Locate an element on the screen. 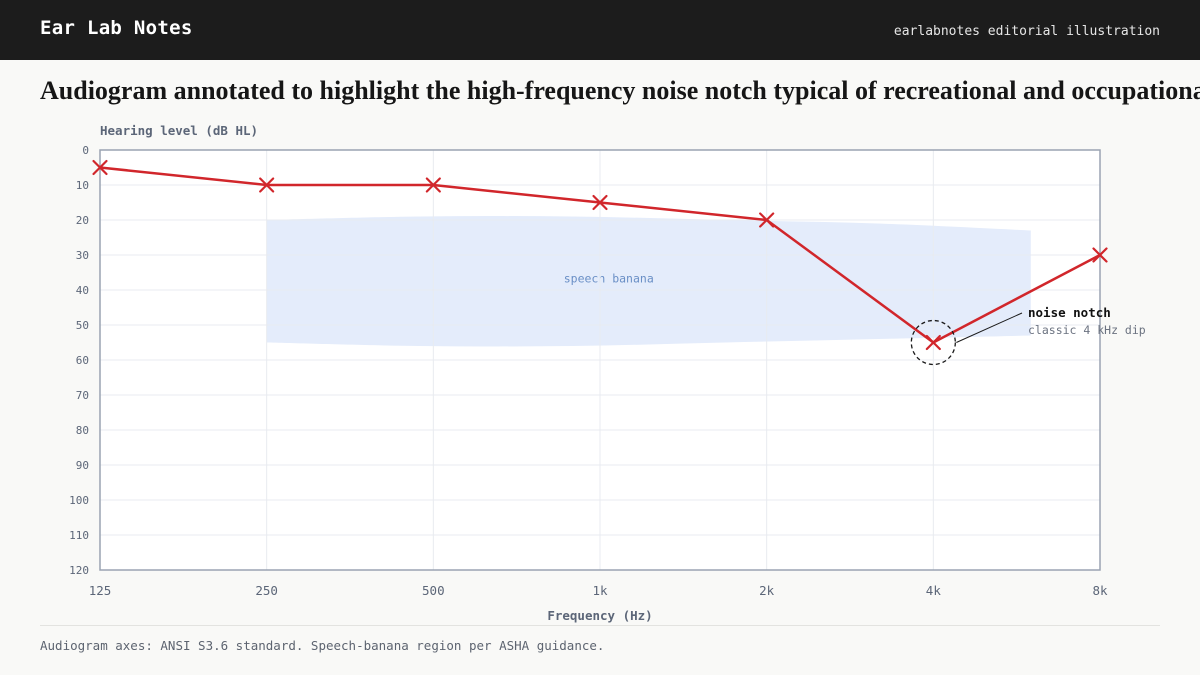  annotation-group: noise notch classic 4 kHz dip is located at coordinates (1028, 335).